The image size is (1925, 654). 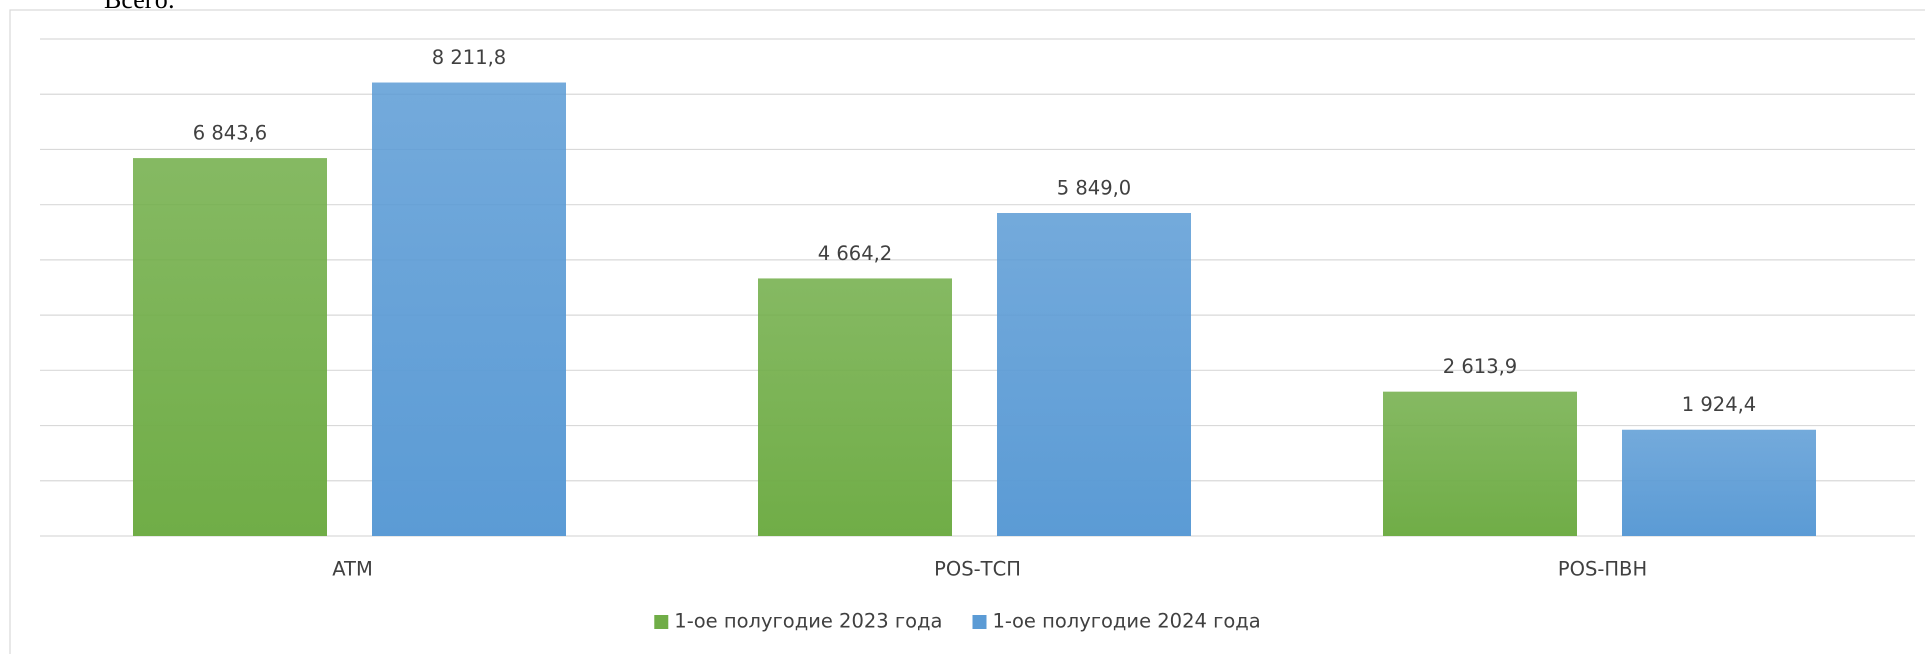 What do you see at coordinates (230, 133) in the screenshot?
I see `data-label: 6 843,6` at bounding box center [230, 133].